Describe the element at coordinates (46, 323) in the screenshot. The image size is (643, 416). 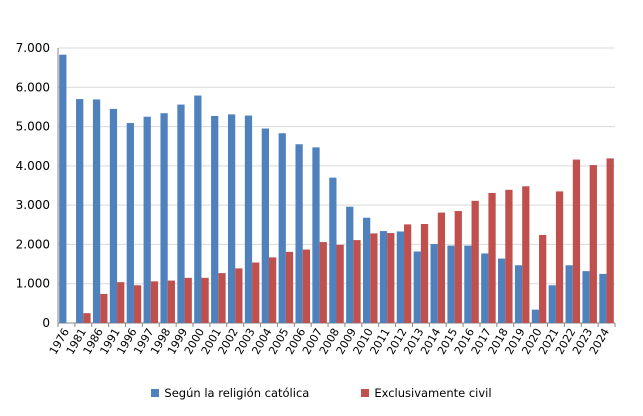
I see `y-tick-label: 0` at that location.